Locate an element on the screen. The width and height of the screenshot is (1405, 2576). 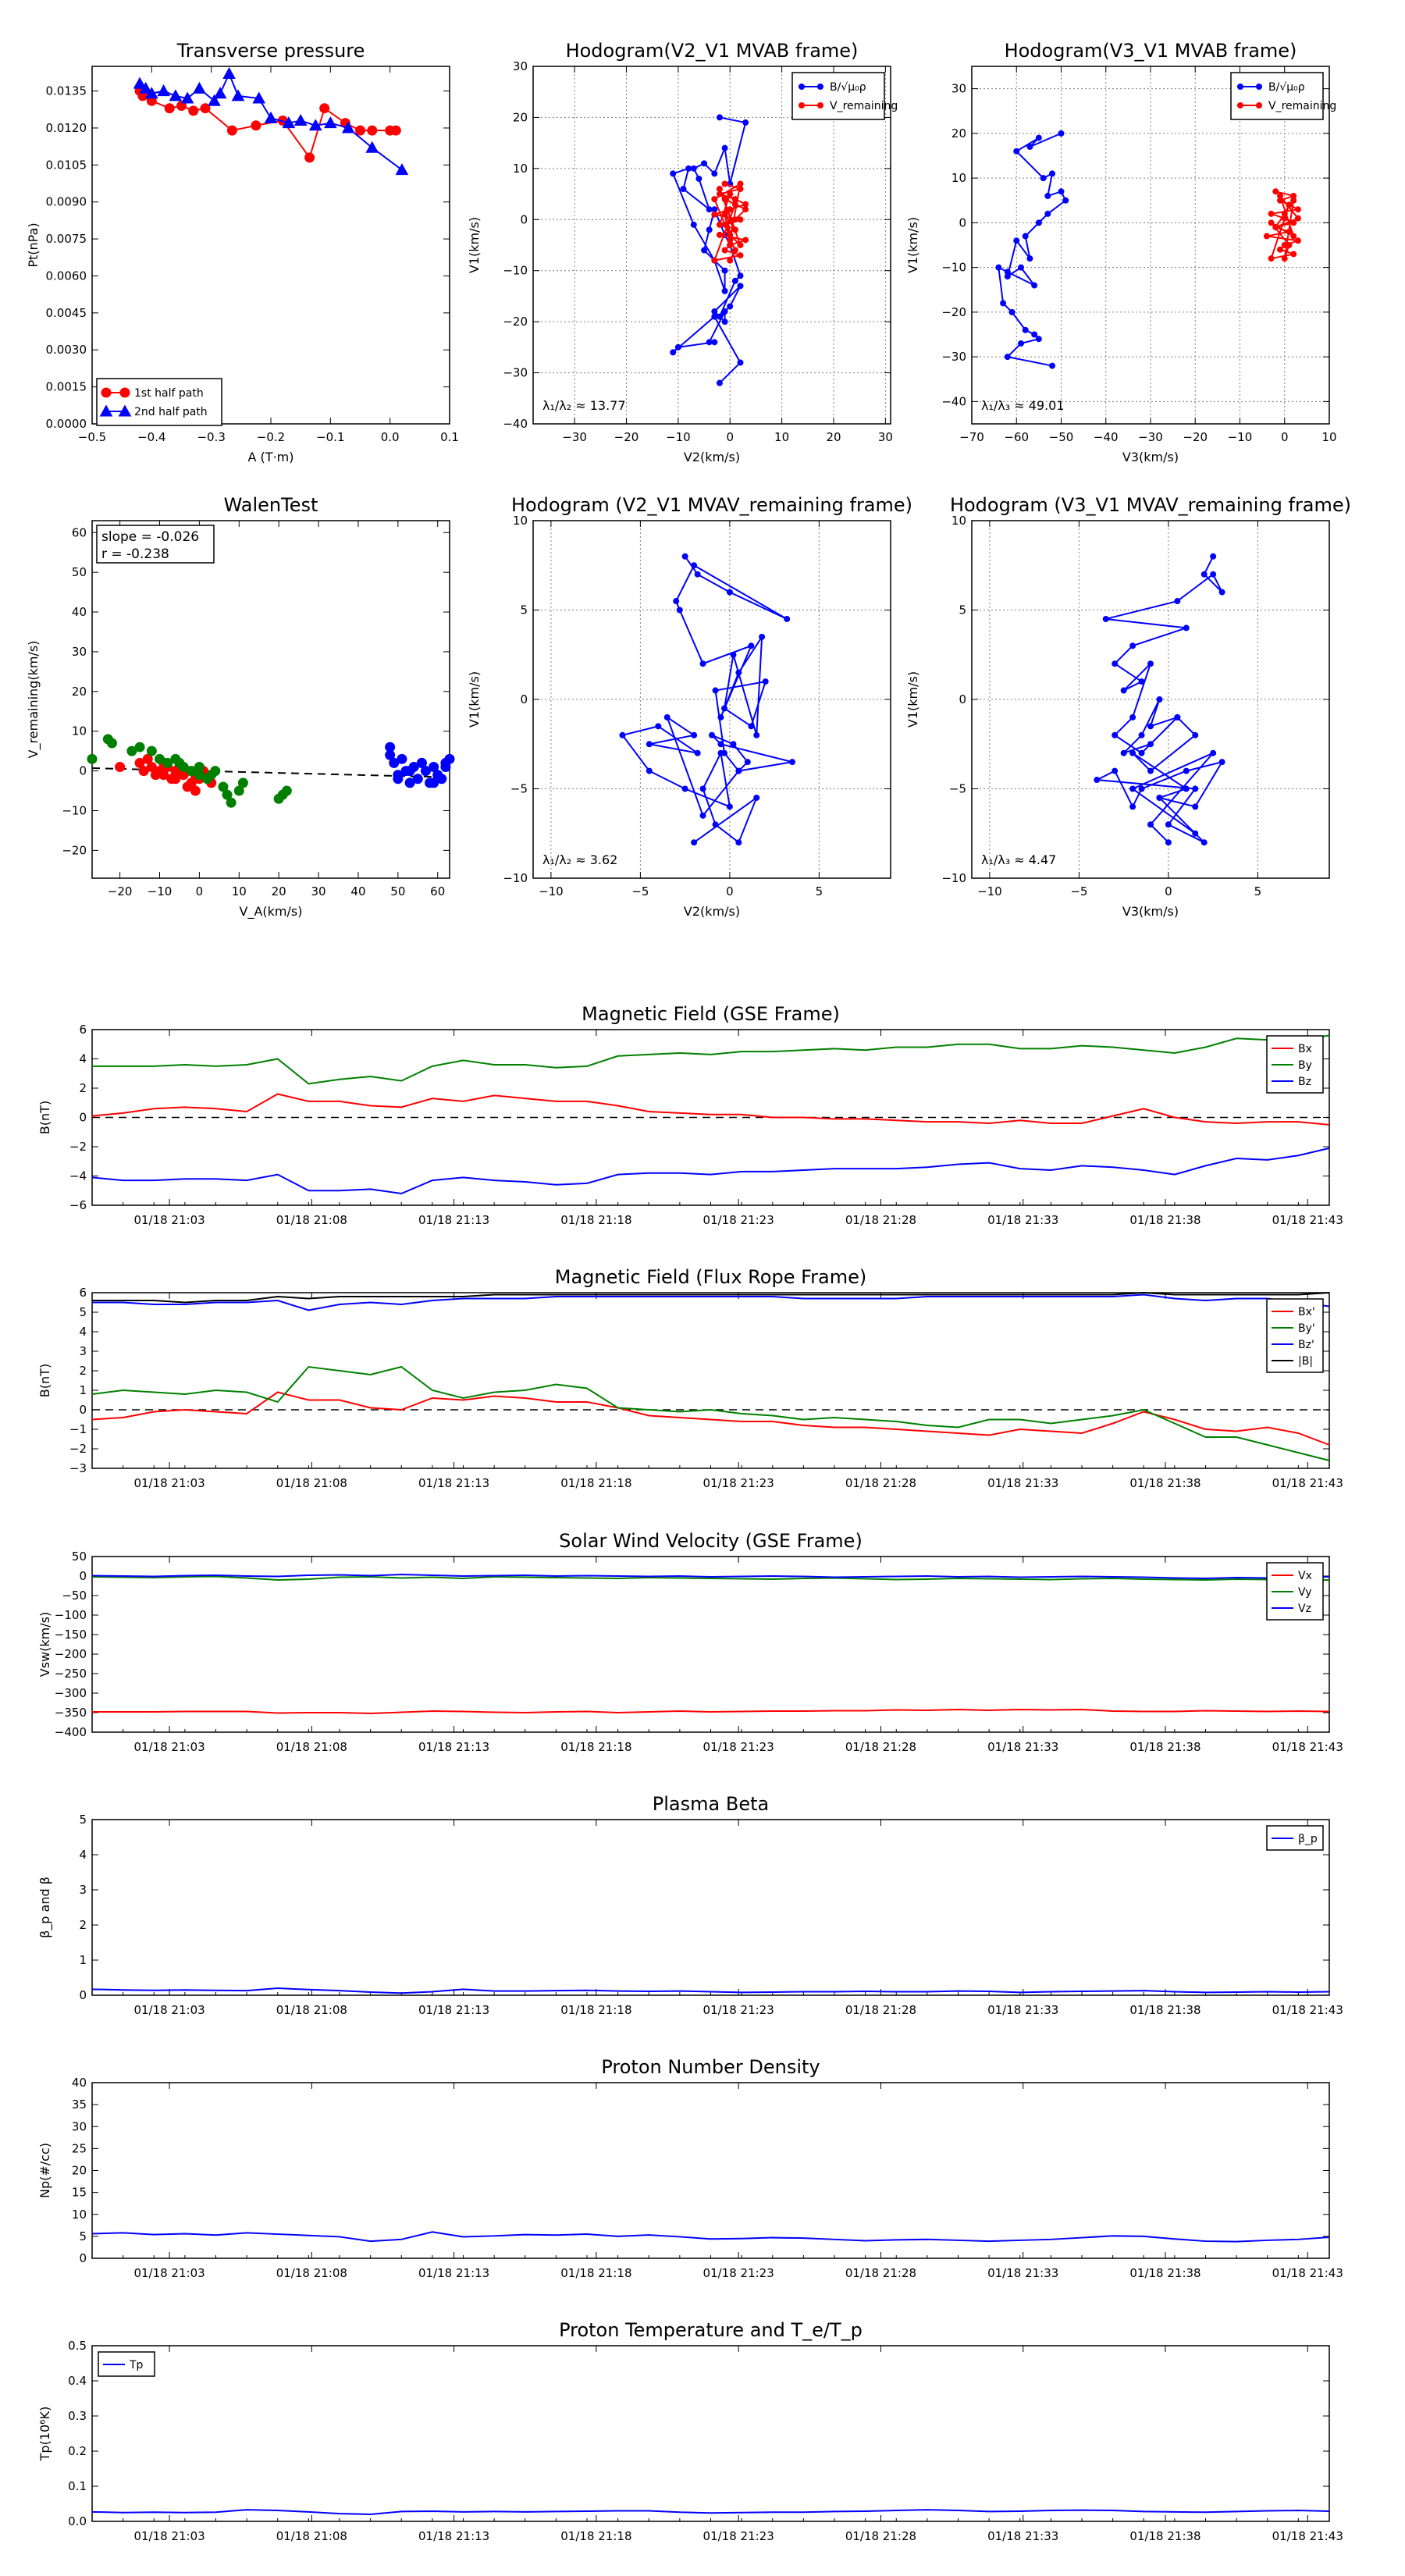
y-tick-label: 10 is located at coordinates (80, 2215).